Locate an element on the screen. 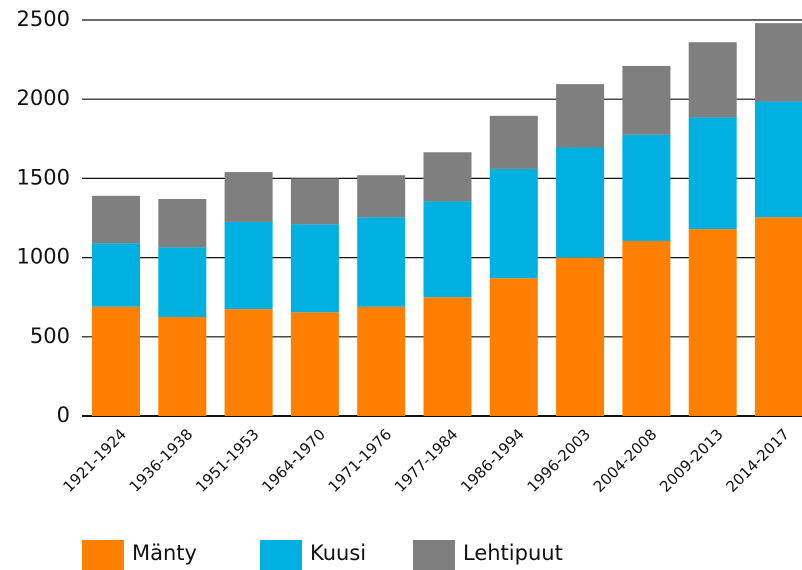  y-tick-label: 2500 is located at coordinates (43, 19).